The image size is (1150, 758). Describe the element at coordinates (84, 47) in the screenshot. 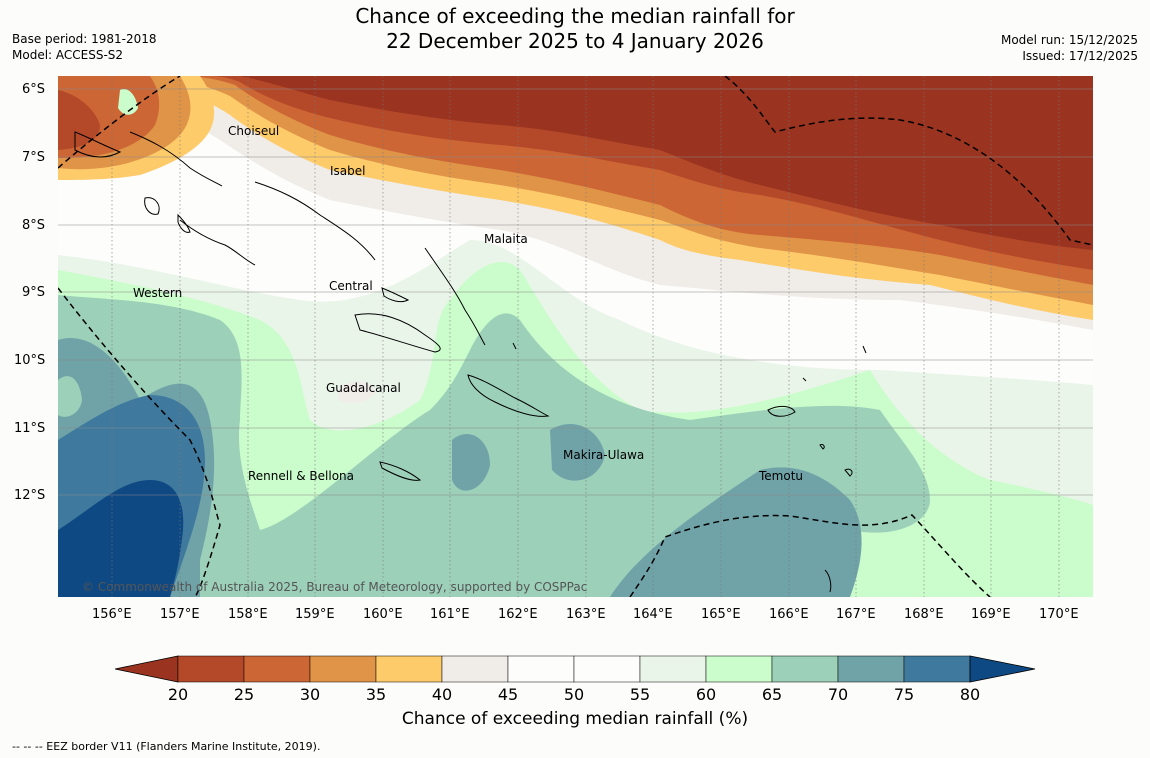

I see `meta-left: Base period: 1981-2018 Model: ACCESS-S2` at that location.